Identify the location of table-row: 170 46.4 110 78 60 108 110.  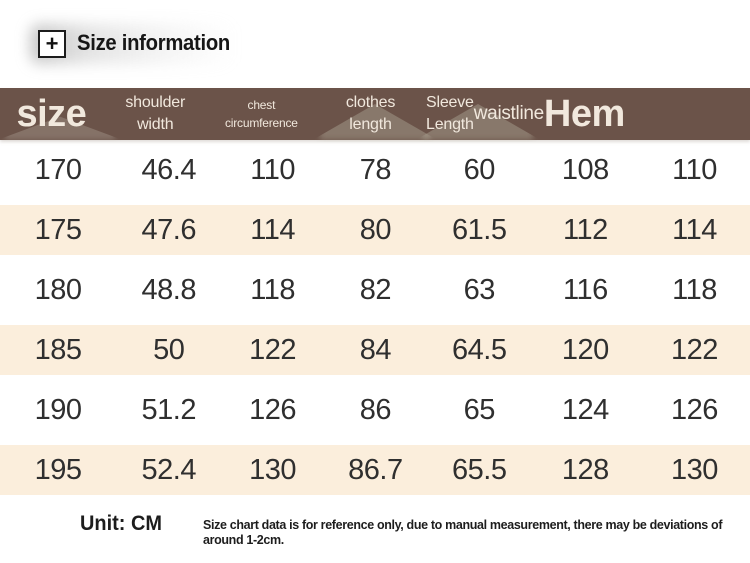
(375, 170).